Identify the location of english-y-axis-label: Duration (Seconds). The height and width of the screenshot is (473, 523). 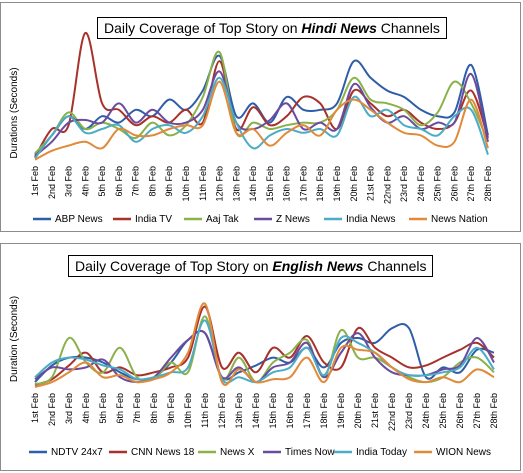
(14, 339).